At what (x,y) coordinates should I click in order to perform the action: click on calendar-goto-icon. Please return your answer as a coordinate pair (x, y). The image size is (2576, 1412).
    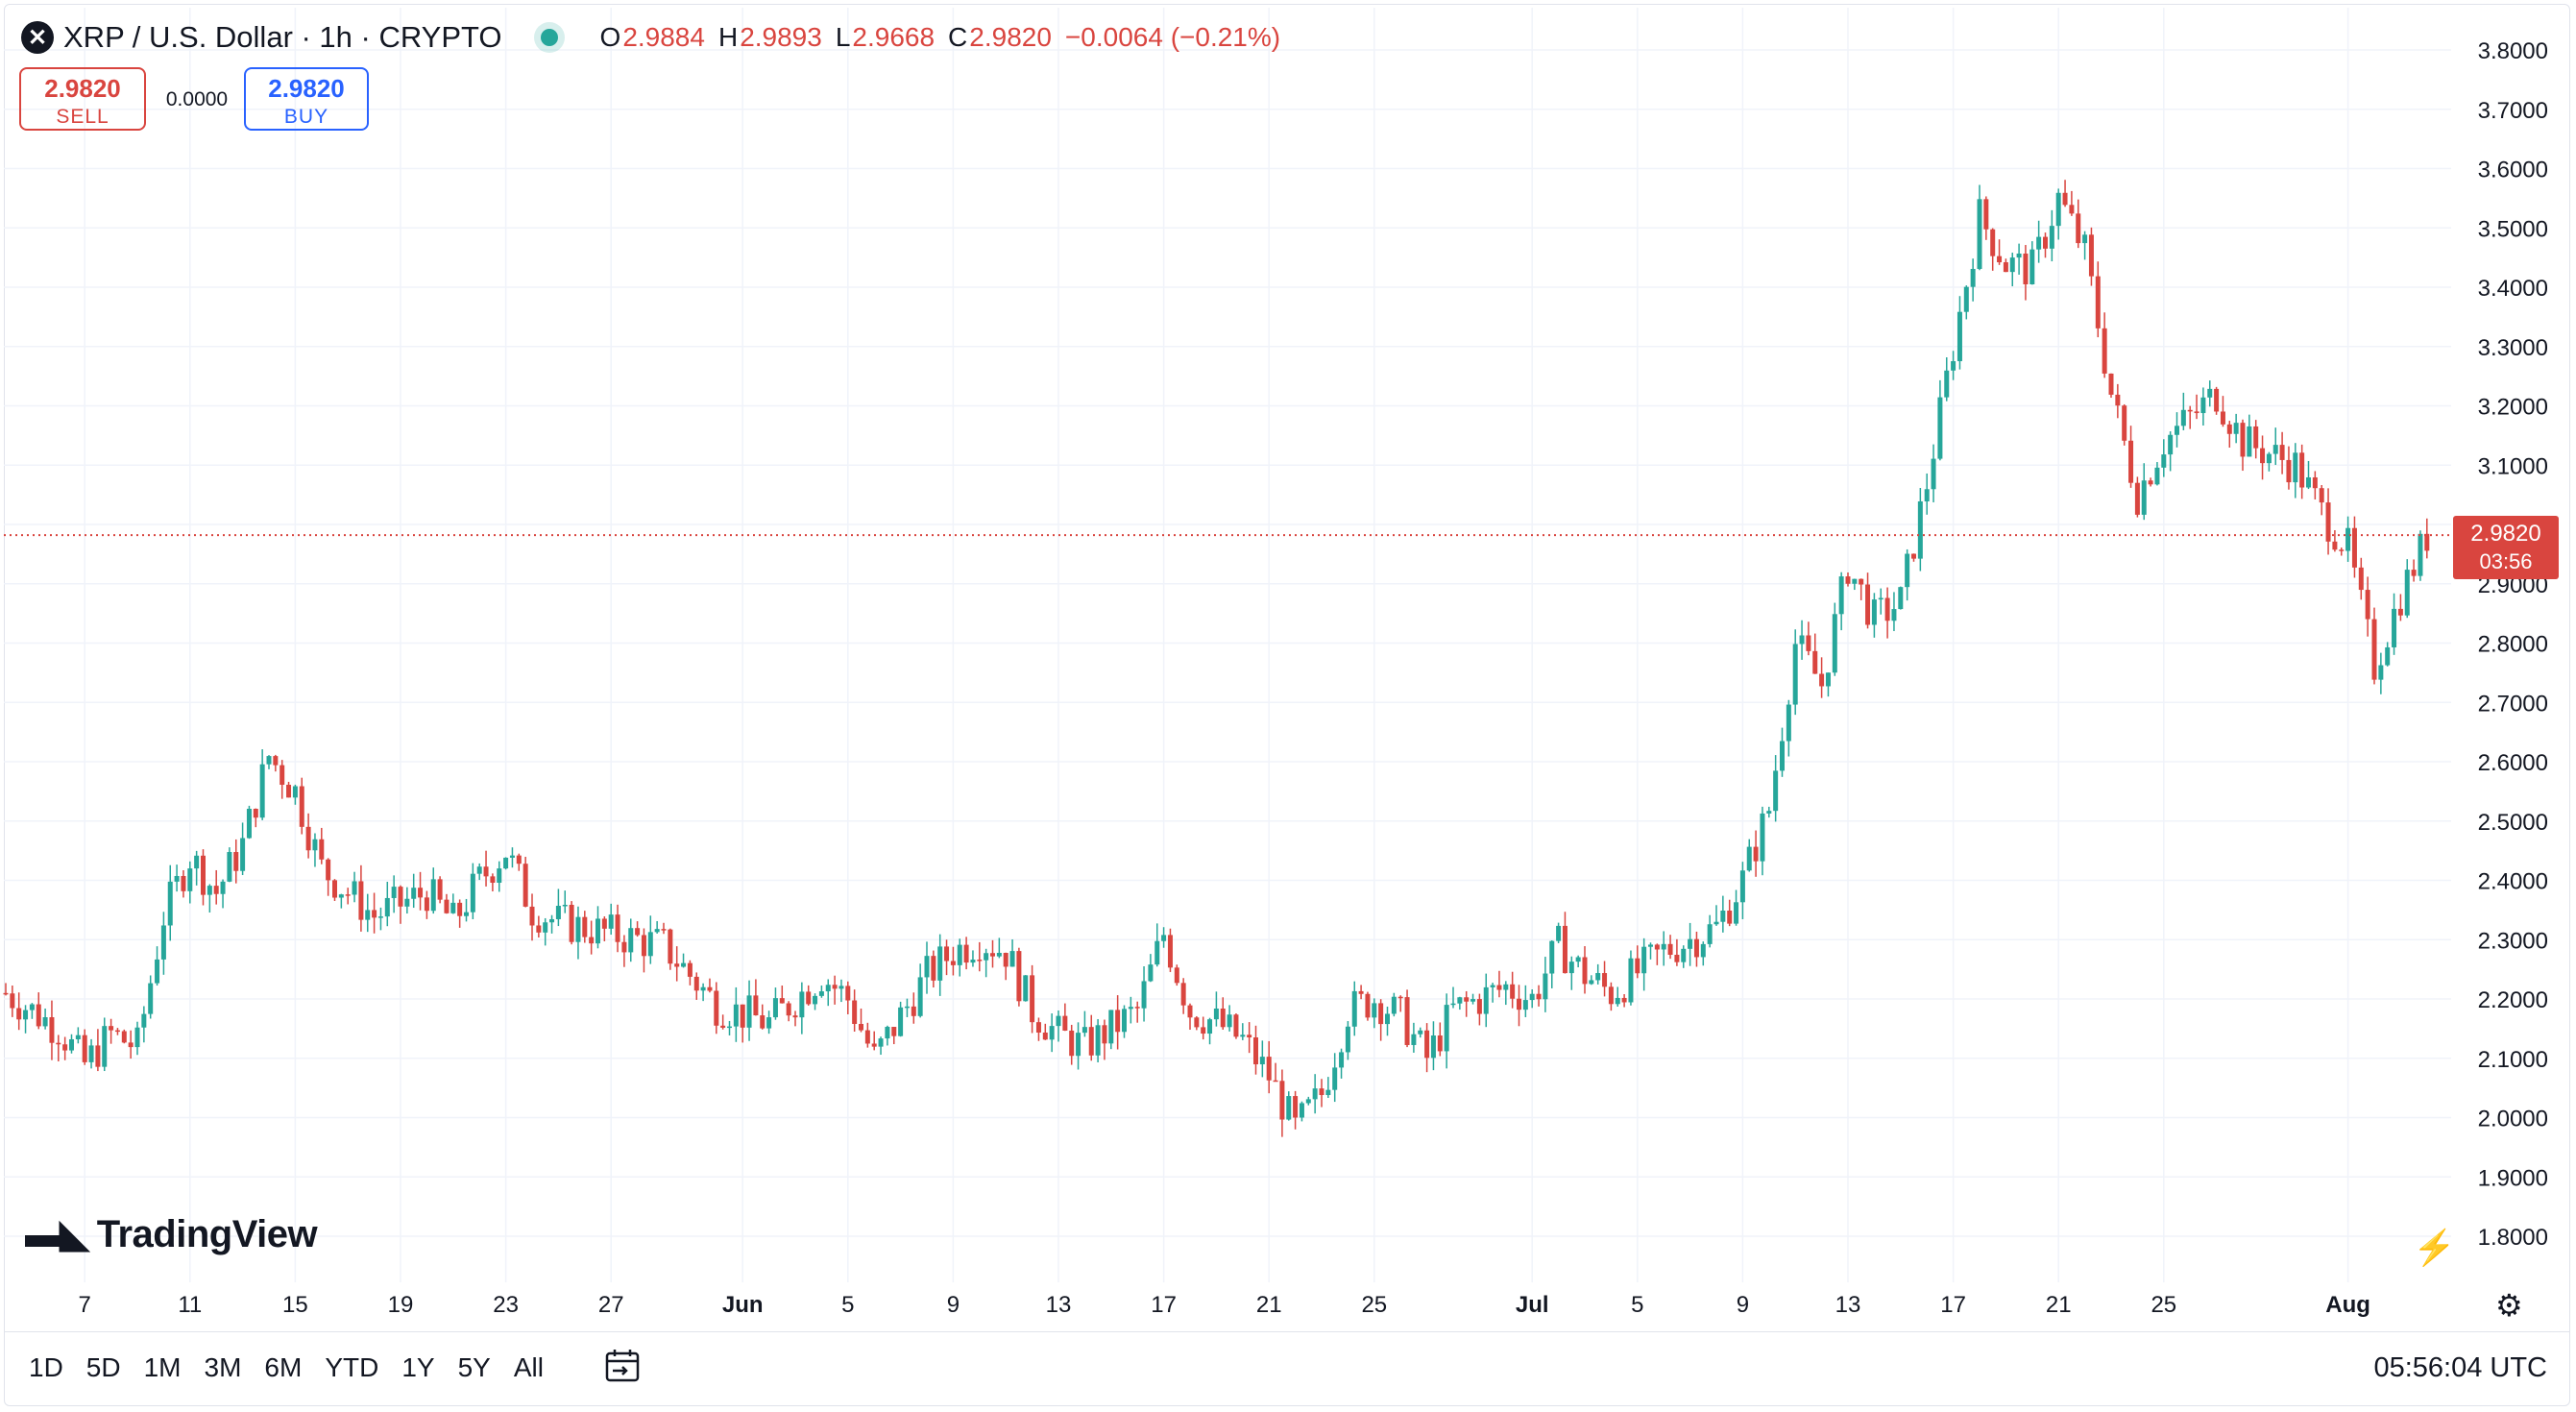
    Looking at the image, I should click on (622, 1366).